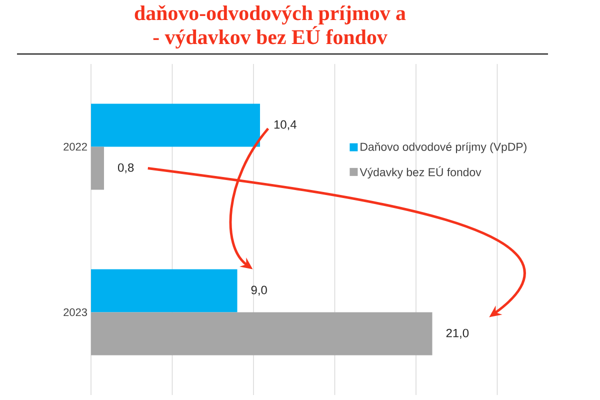 The height and width of the screenshot is (400, 600). What do you see at coordinates (259, 291) in the screenshot?
I see `data-label: 9,0` at bounding box center [259, 291].